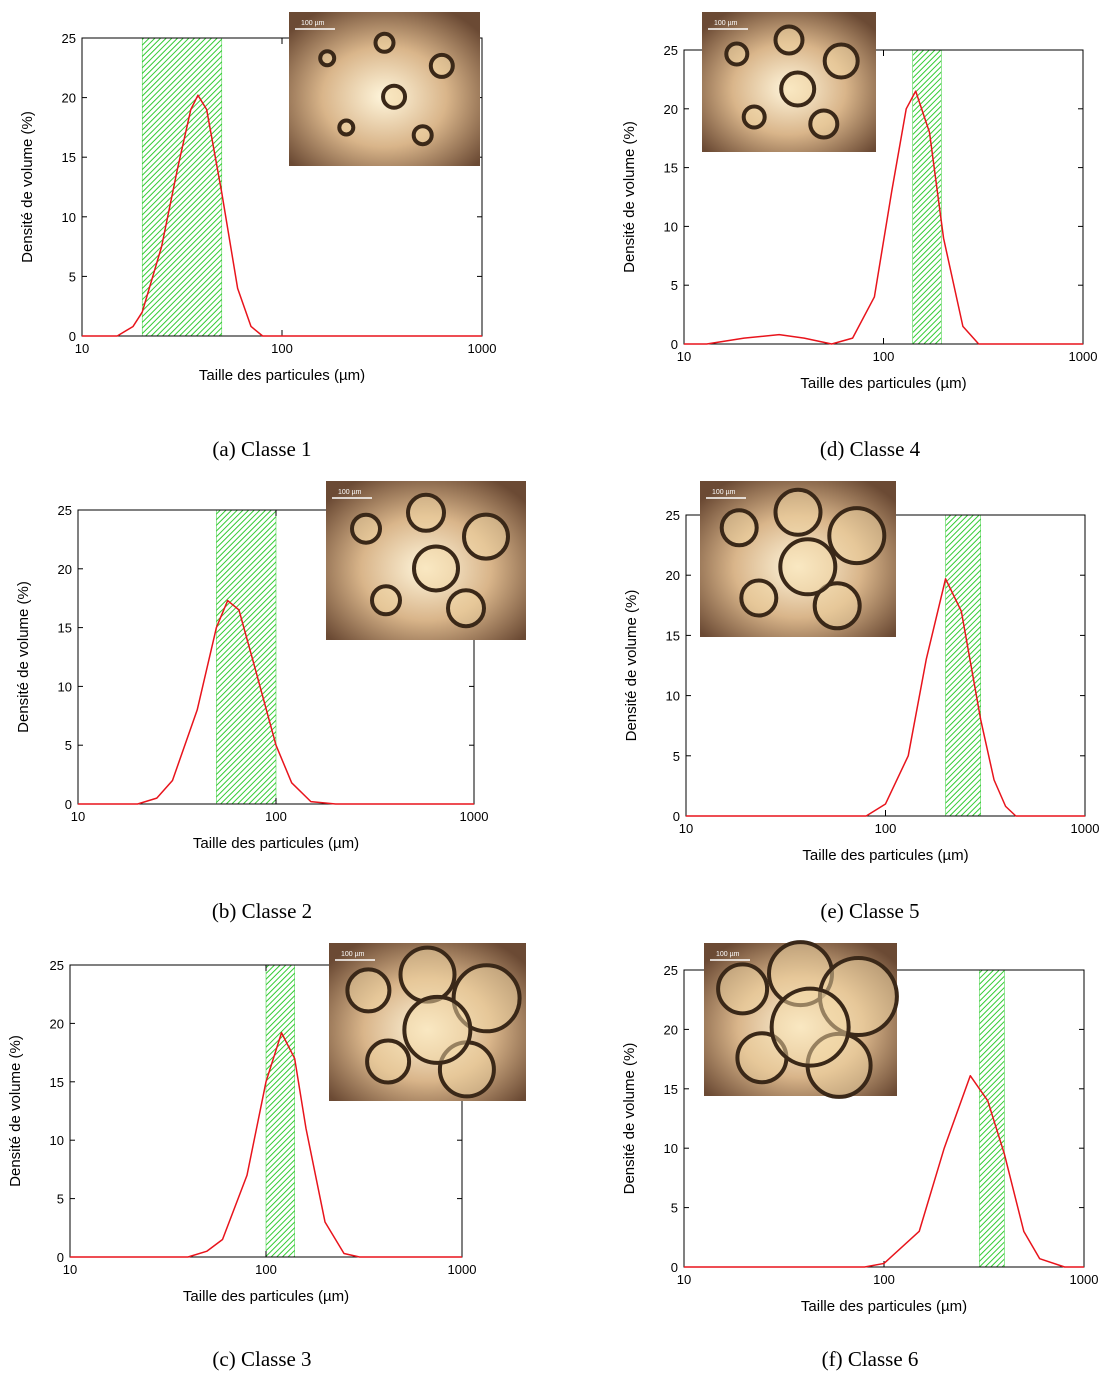 The image size is (1112, 1385). Describe the element at coordinates (261, 449) in the screenshot. I see `caption: (a) Classe 1` at that location.